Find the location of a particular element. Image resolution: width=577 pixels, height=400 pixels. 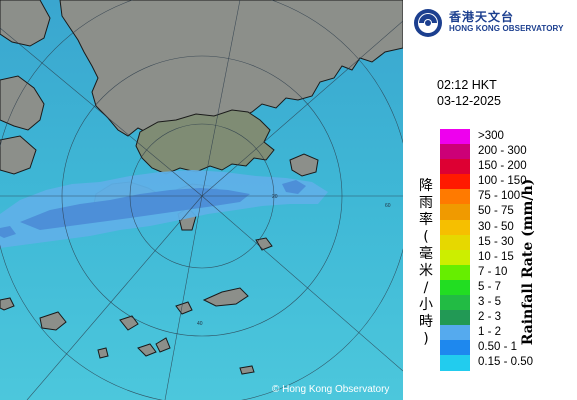

legend-row: 10 - 15 is located at coordinates (507, 257).